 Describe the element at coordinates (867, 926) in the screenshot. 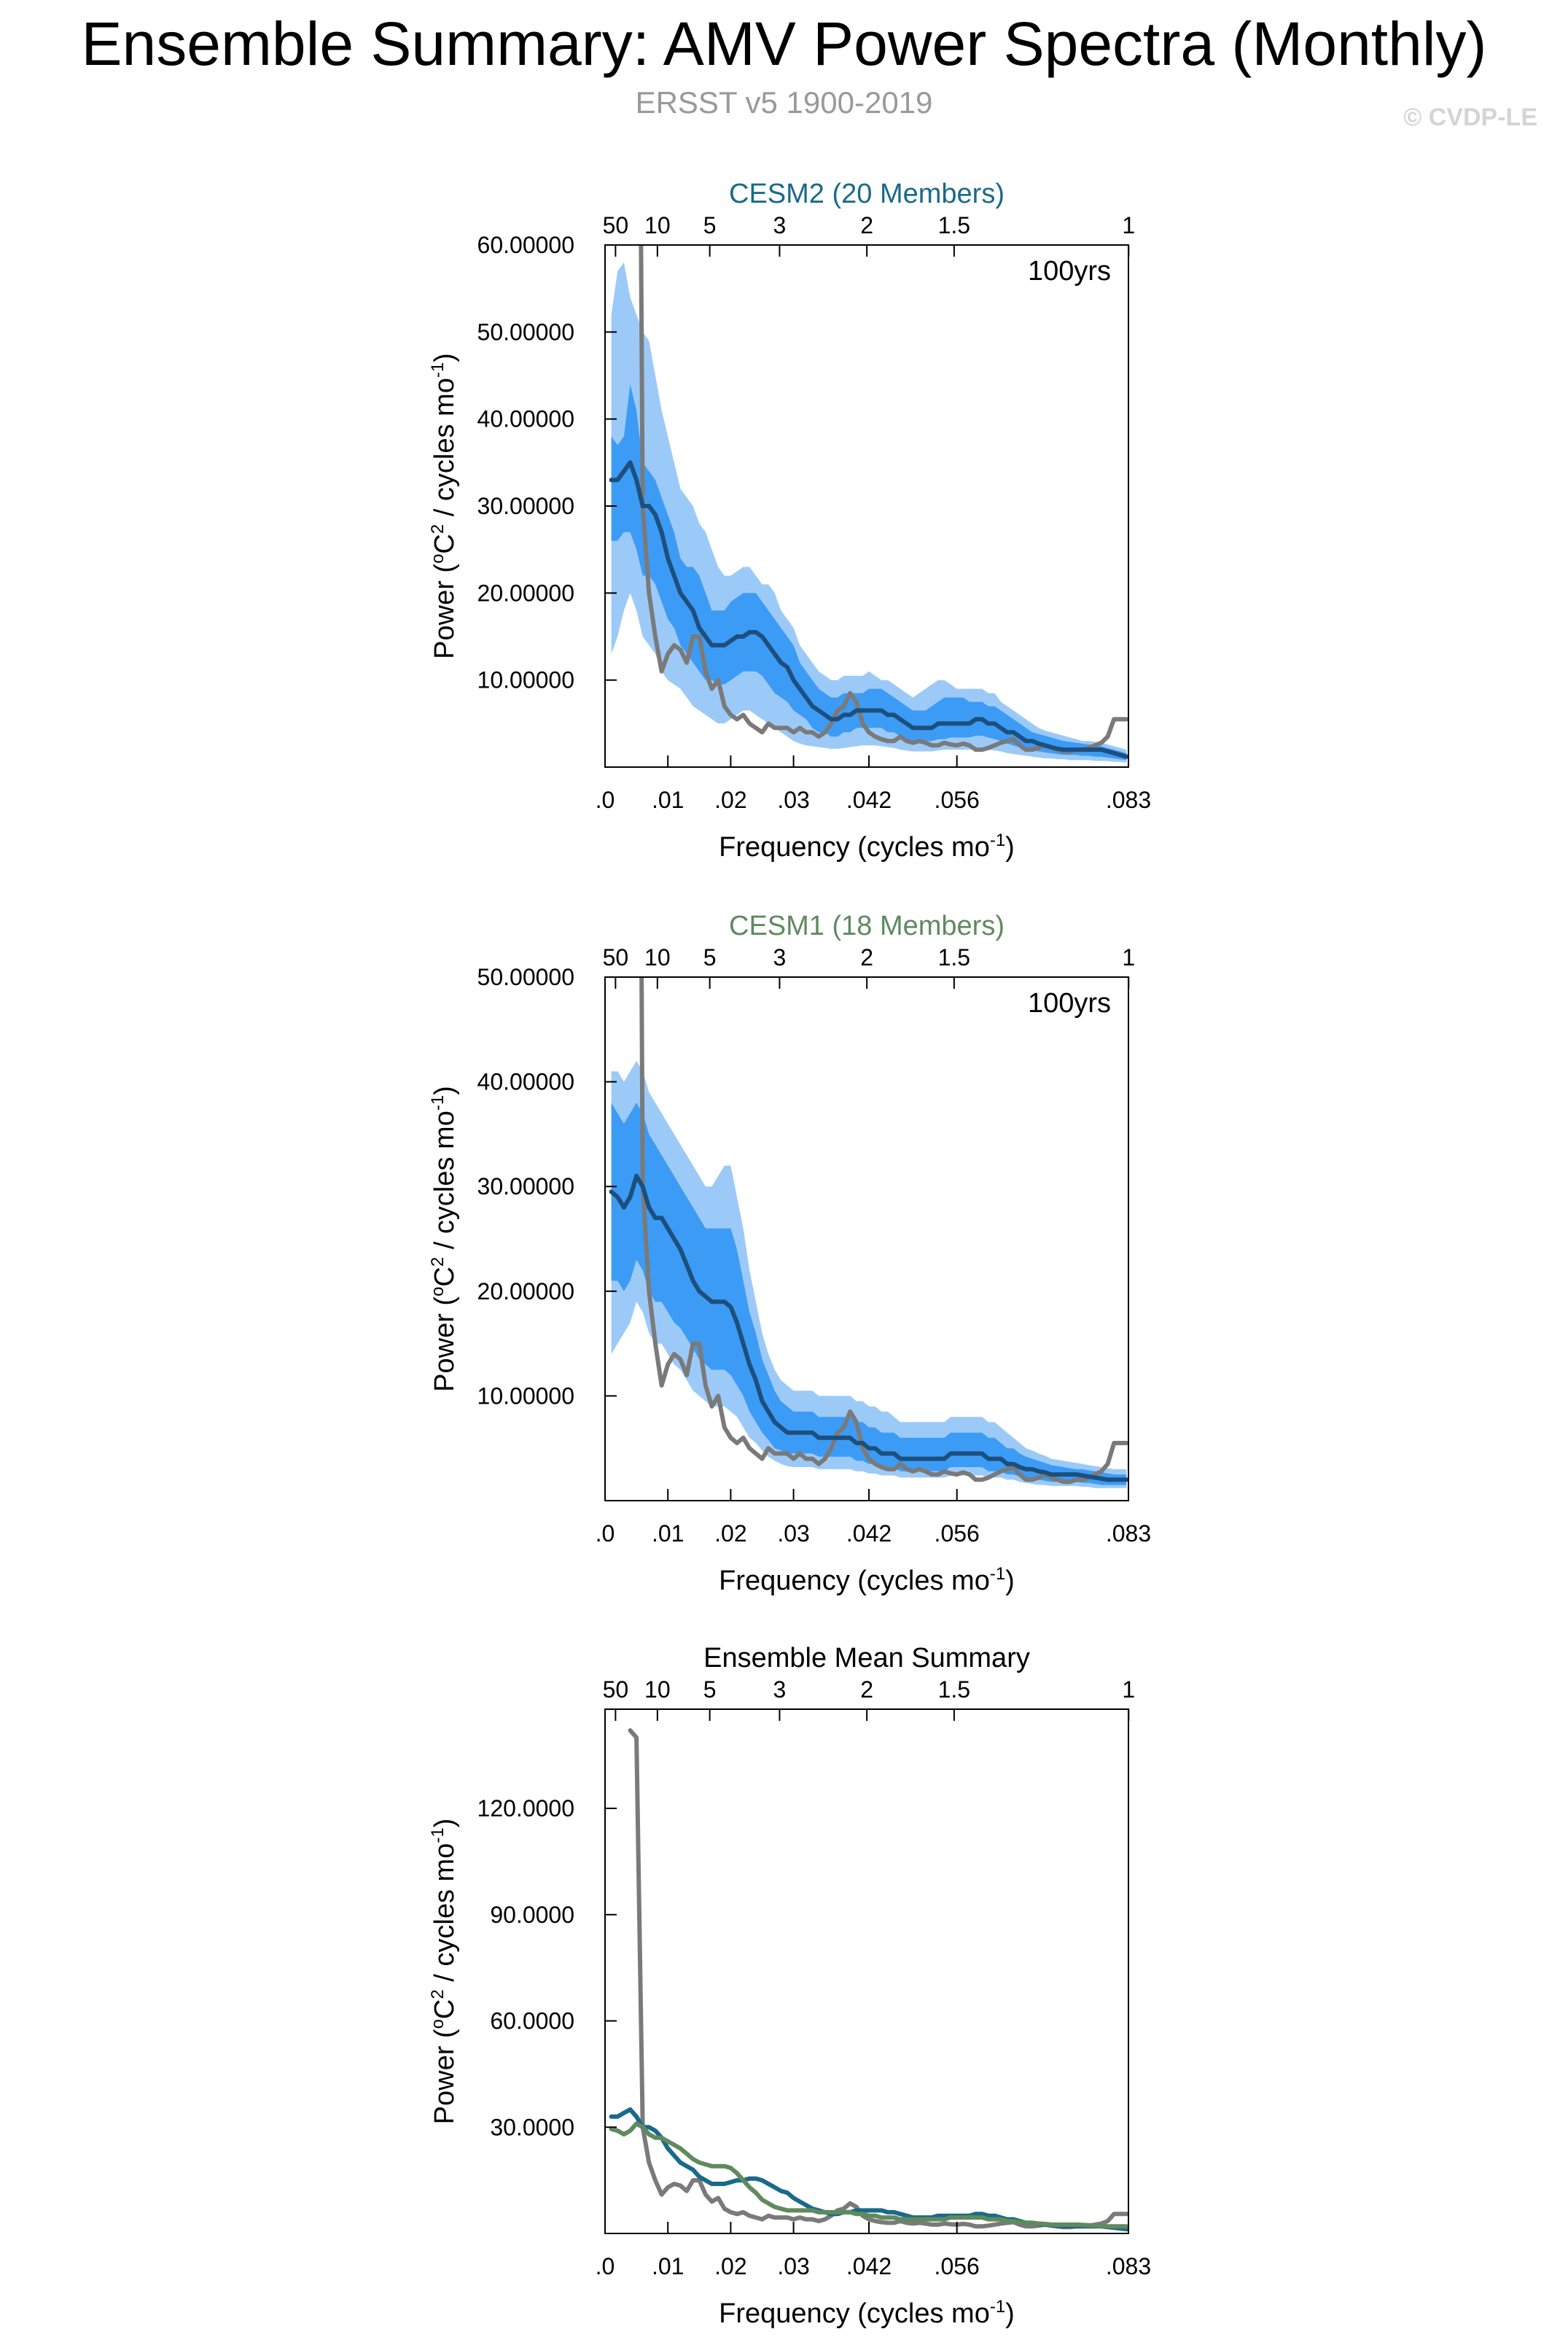

I see `chart-title: CESM1 (18 Members)` at that location.